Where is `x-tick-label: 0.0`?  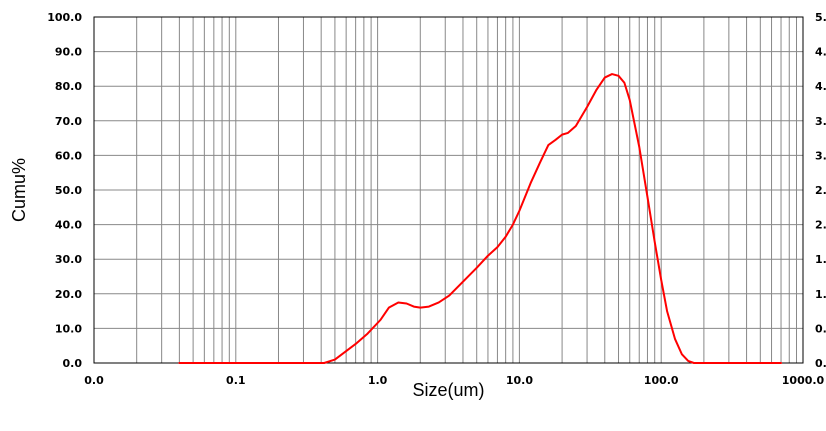 x-tick-label: 0.0 is located at coordinates (94, 380).